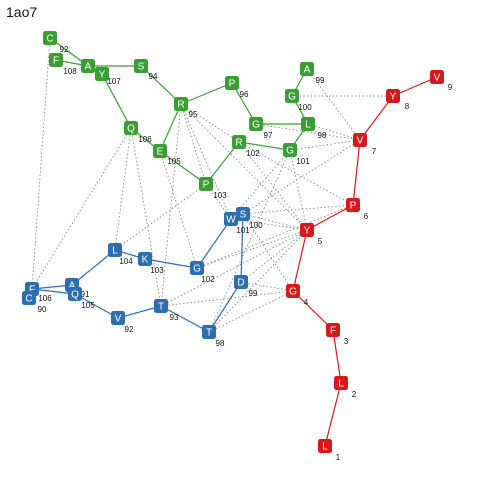 Image resolution: width=480 pixels, height=480 pixels. What do you see at coordinates (220, 343) in the screenshot?
I see `node-number: 98` at bounding box center [220, 343].